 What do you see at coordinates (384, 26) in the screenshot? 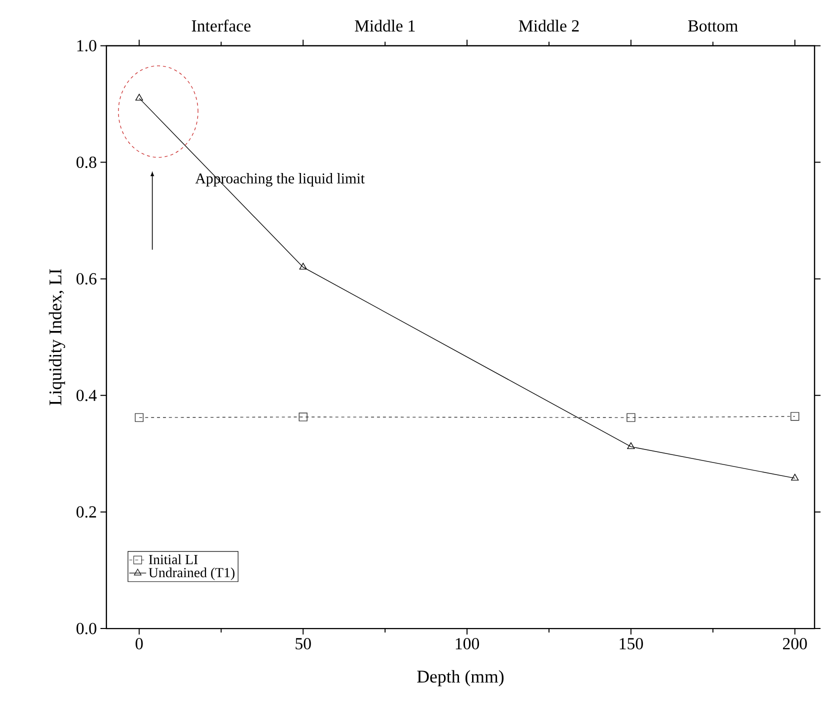
I see `text: Middle 1` at bounding box center [384, 26].